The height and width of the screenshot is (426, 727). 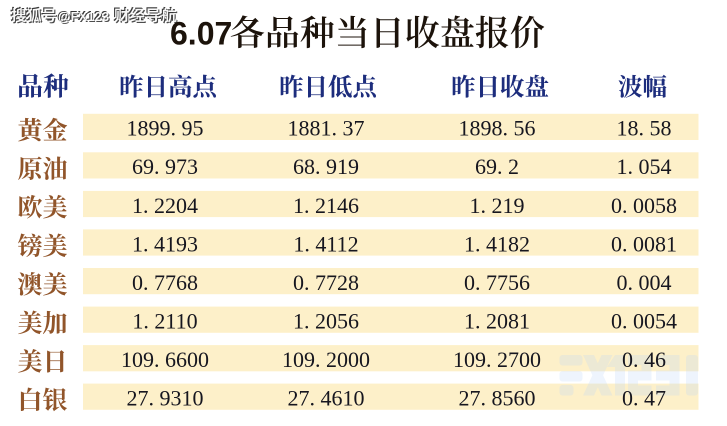 I want to click on svg-text: 0. 46, so click(x=644, y=359).